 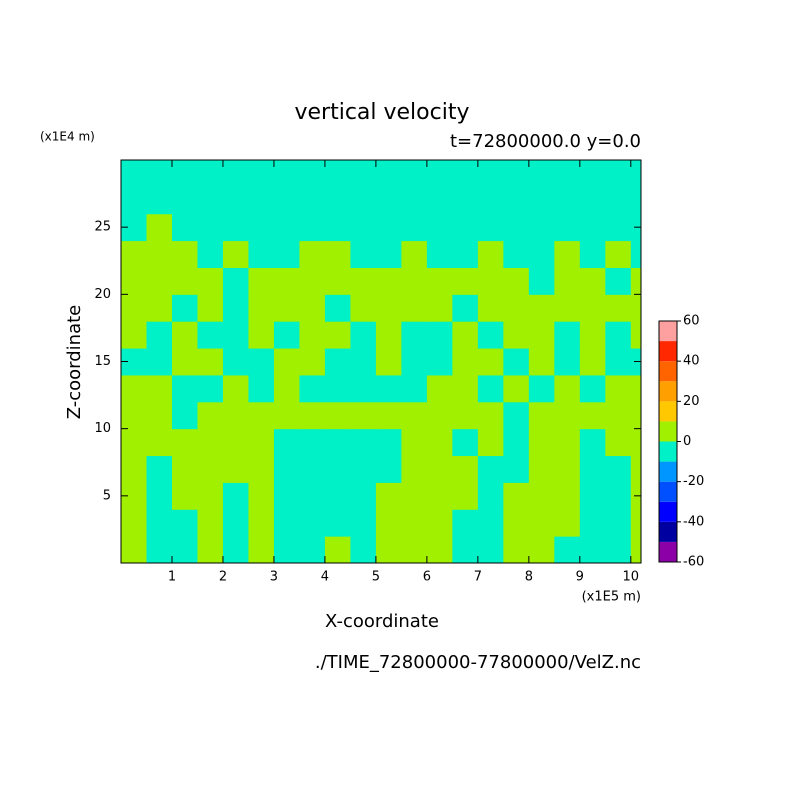 What do you see at coordinates (478, 577) in the screenshot?
I see `x-tick-label: 7` at bounding box center [478, 577].